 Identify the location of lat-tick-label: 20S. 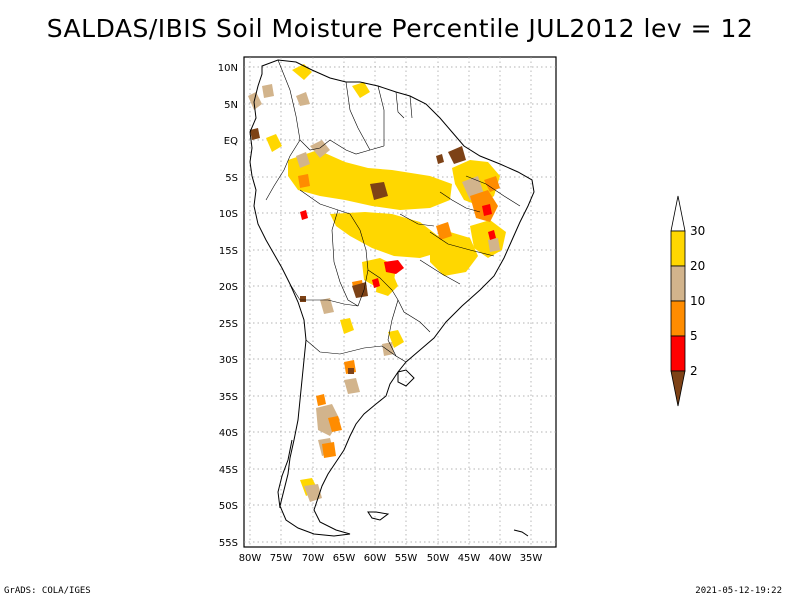
(228, 287).